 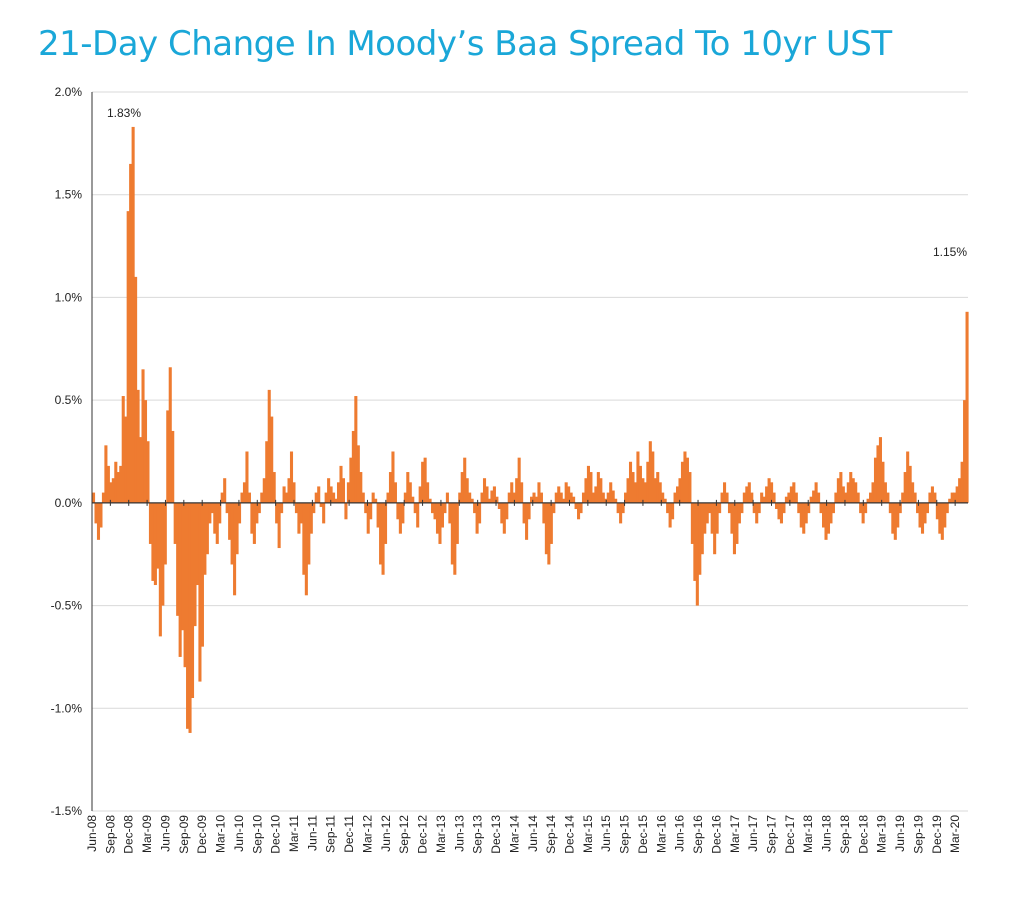 I want to click on x-tick-label: Jun-17, so click(x=753, y=833).